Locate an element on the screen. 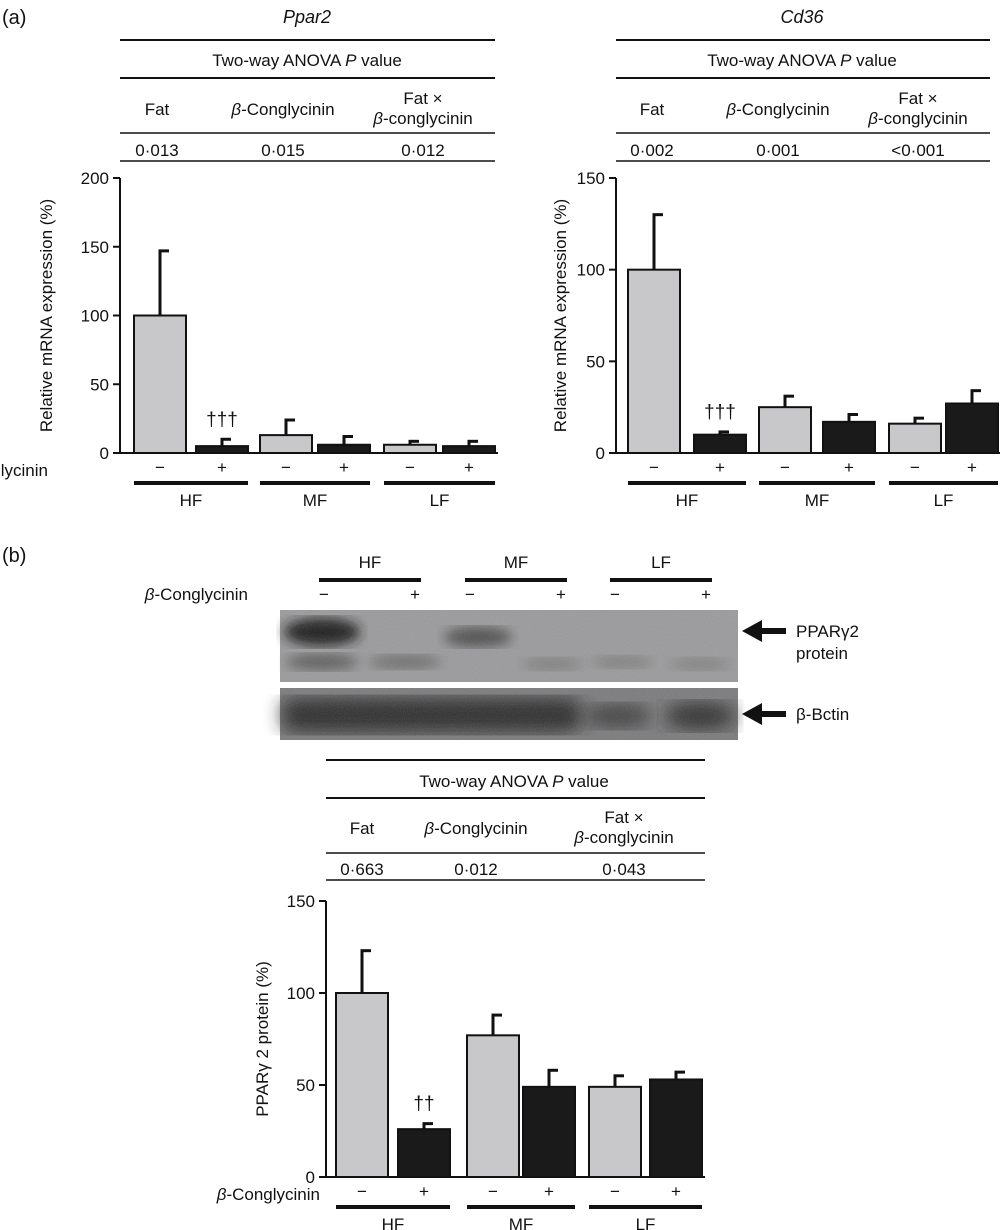  anova-interaction-value: 0·012 is located at coordinates (422, 150).